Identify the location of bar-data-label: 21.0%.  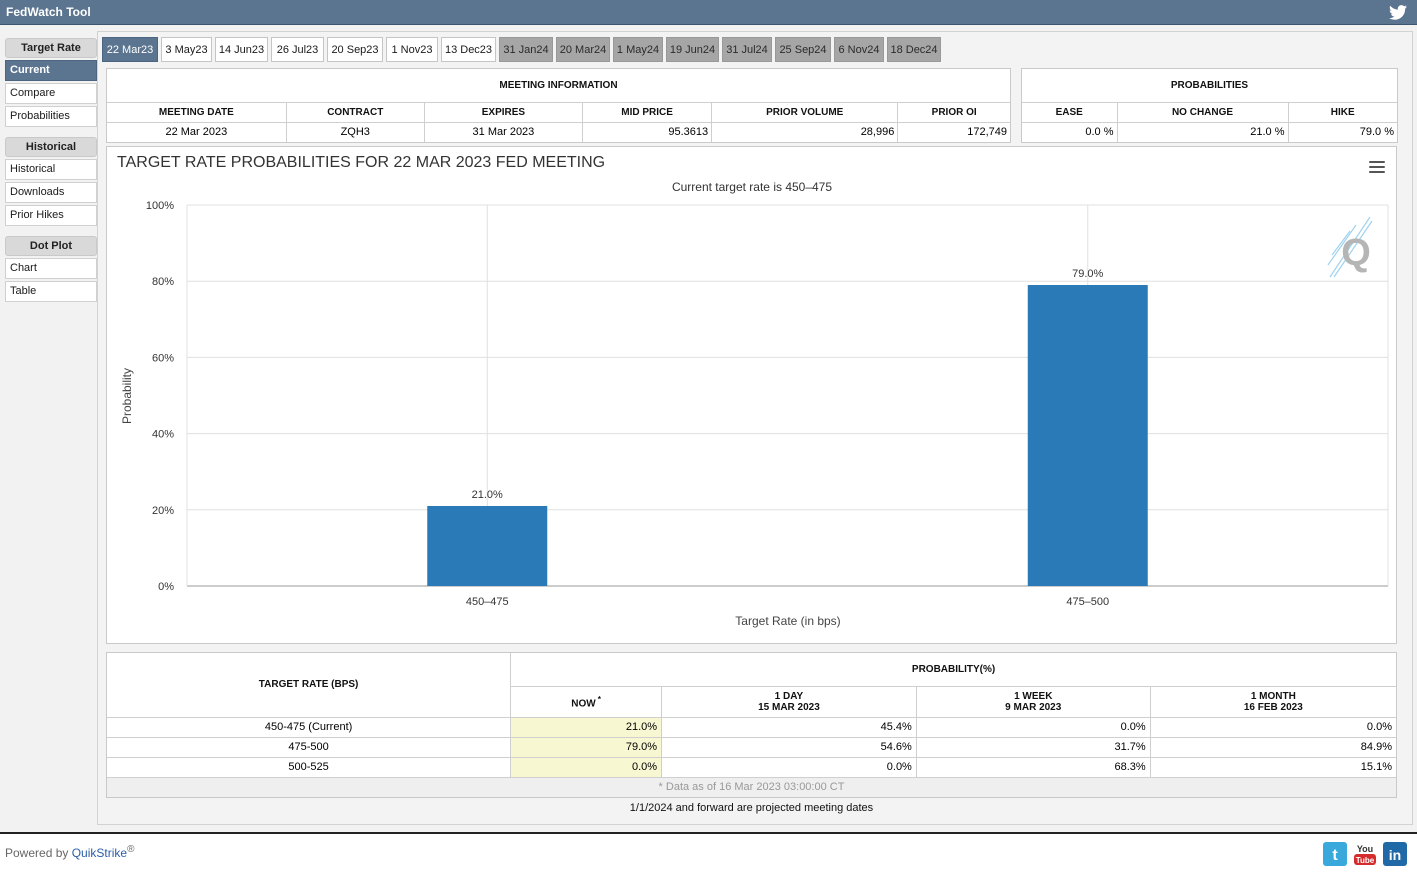
(487, 495).